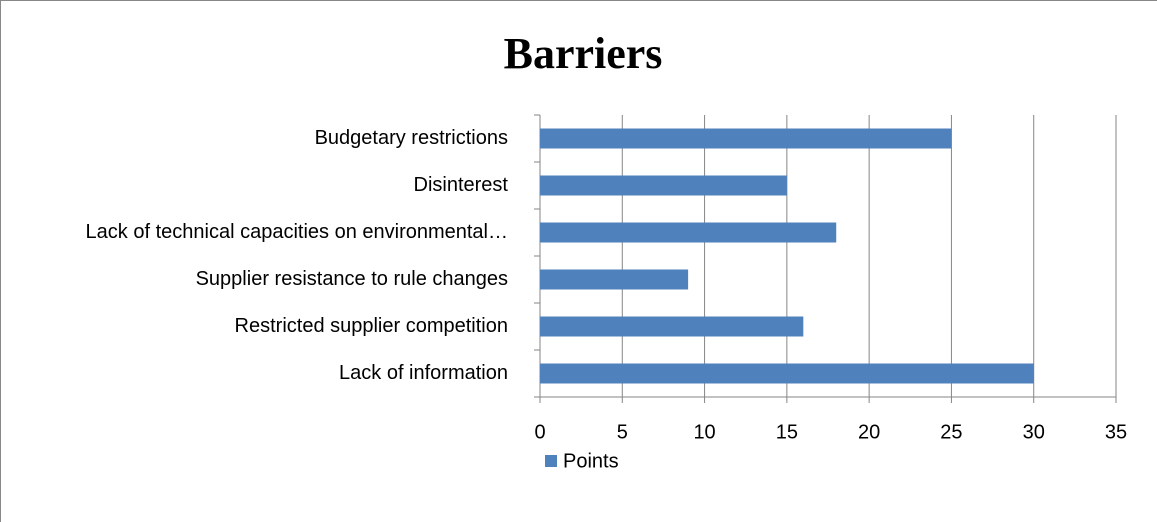  Describe the element at coordinates (869, 432) in the screenshot. I see `x-tick-label: 20` at that location.